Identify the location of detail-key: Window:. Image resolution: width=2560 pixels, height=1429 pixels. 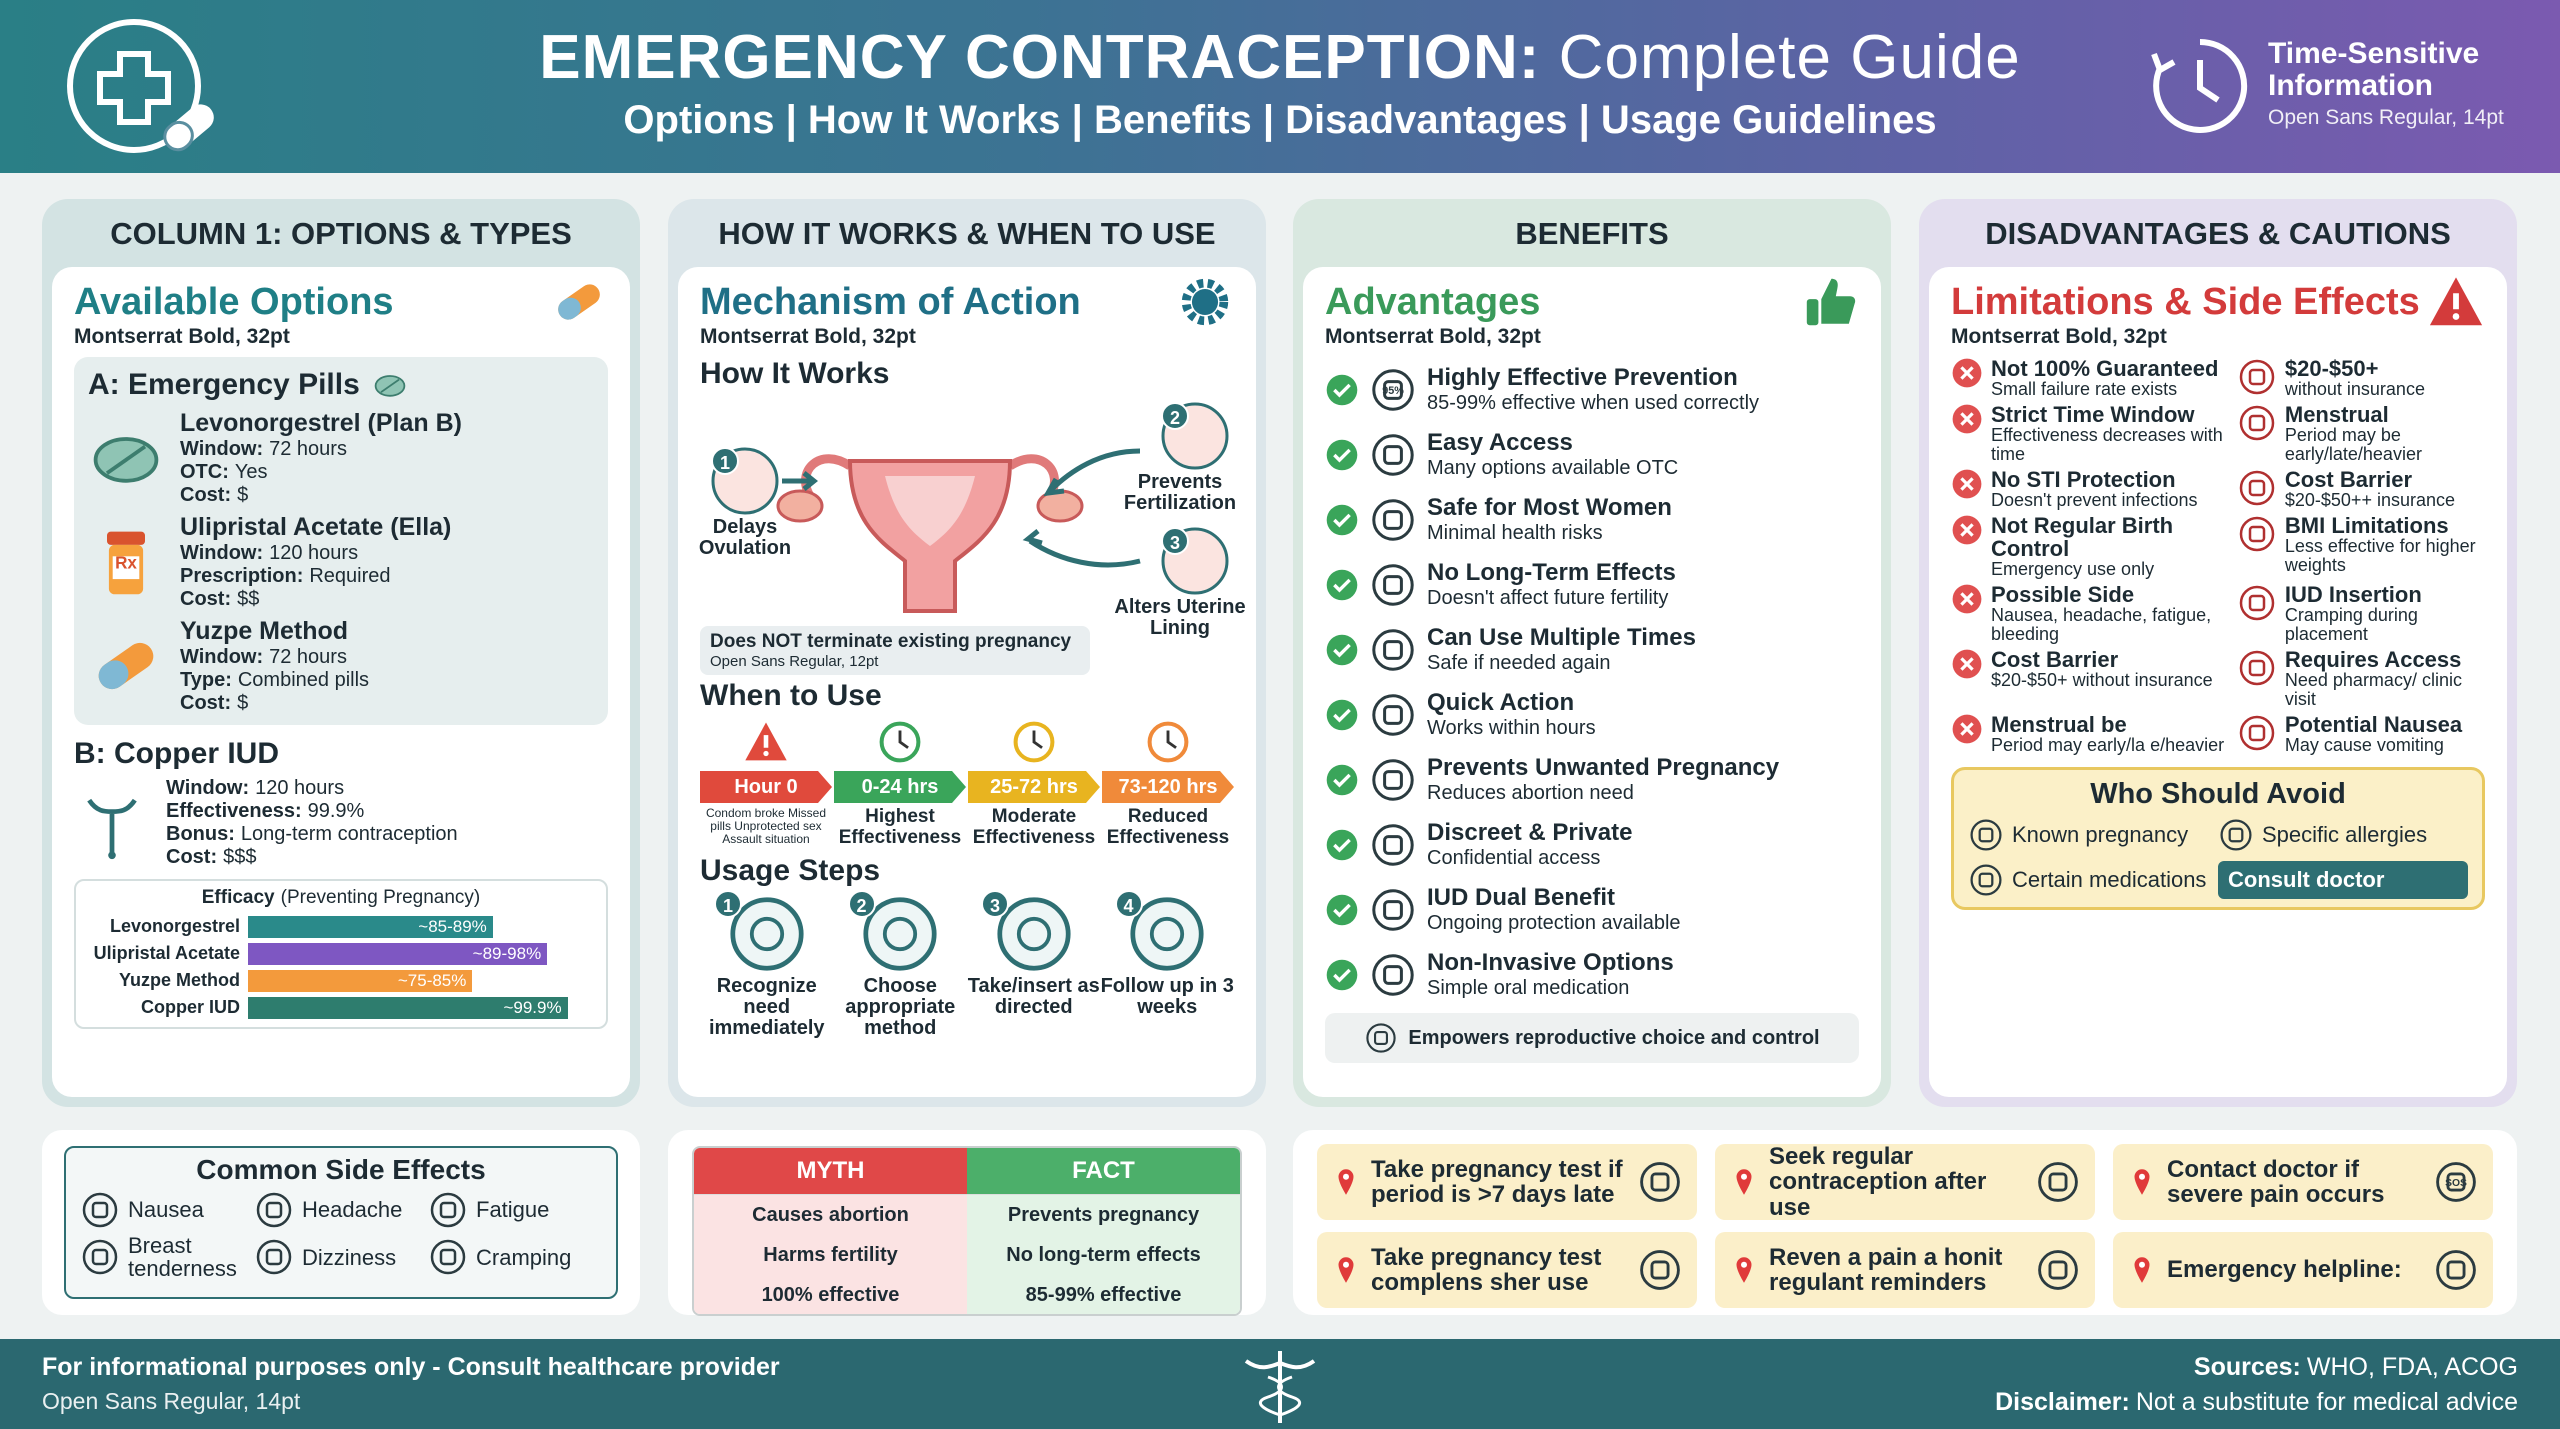
(208, 788).